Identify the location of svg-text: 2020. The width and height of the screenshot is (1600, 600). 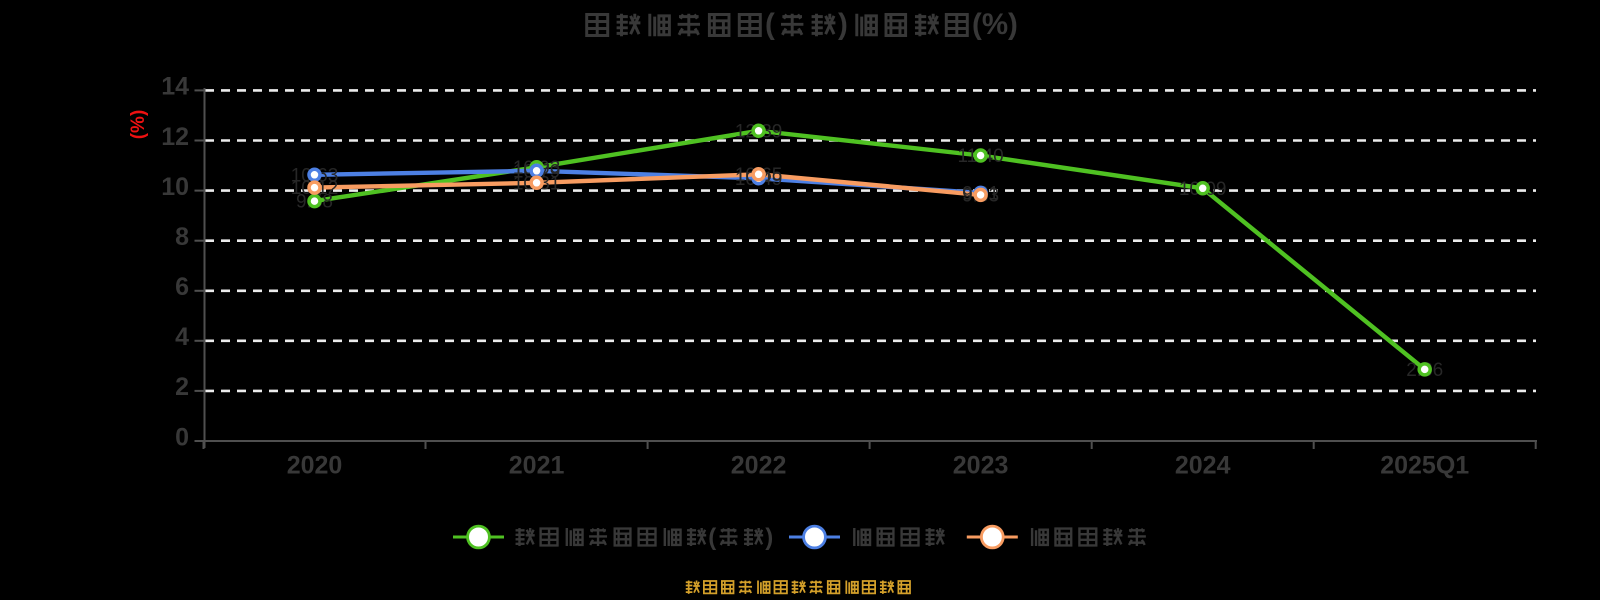
(315, 466).